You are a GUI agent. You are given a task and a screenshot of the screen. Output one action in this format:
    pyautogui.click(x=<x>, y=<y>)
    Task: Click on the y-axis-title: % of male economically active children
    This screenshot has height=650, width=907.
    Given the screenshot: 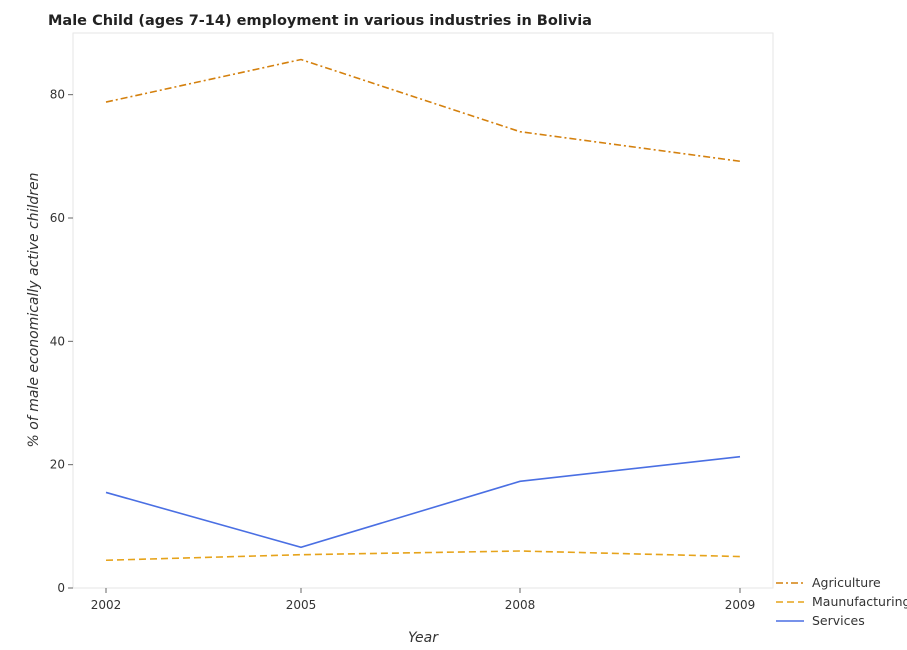 What is the action you would take?
    pyautogui.click(x=34, y=310)
    